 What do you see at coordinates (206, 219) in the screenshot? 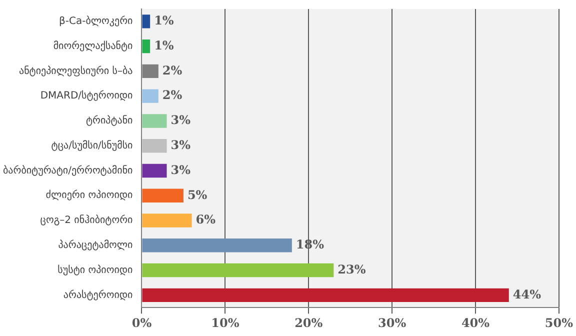
I see `data-label: 6%` at bounding box center [206, 219].